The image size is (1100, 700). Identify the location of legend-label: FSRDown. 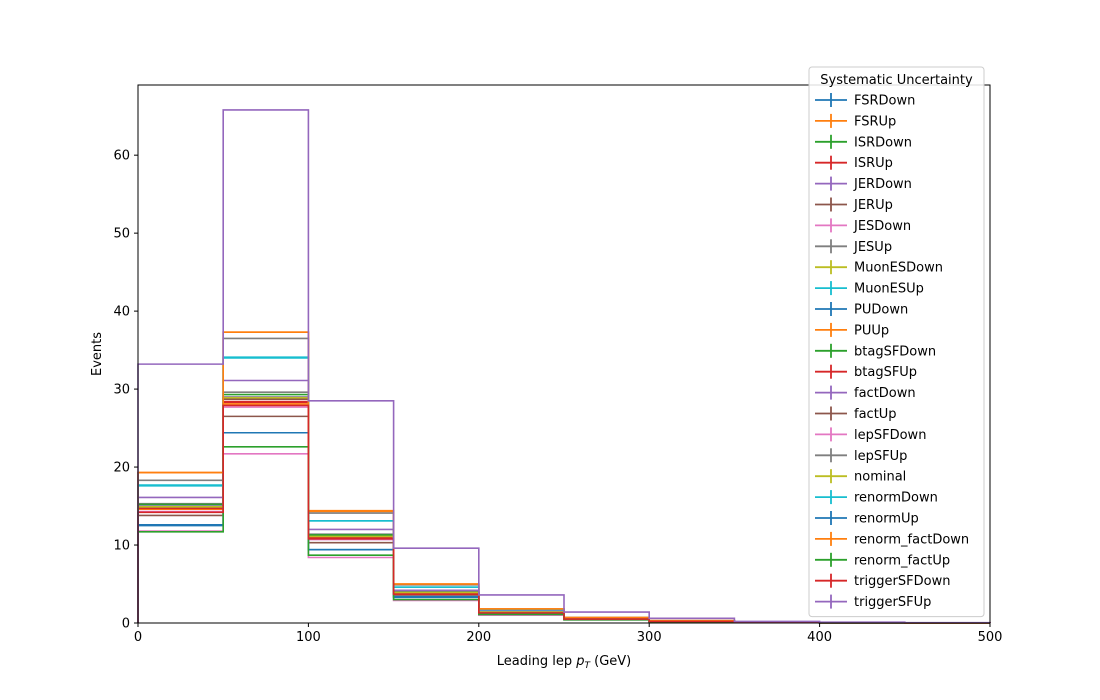
(884, 101).